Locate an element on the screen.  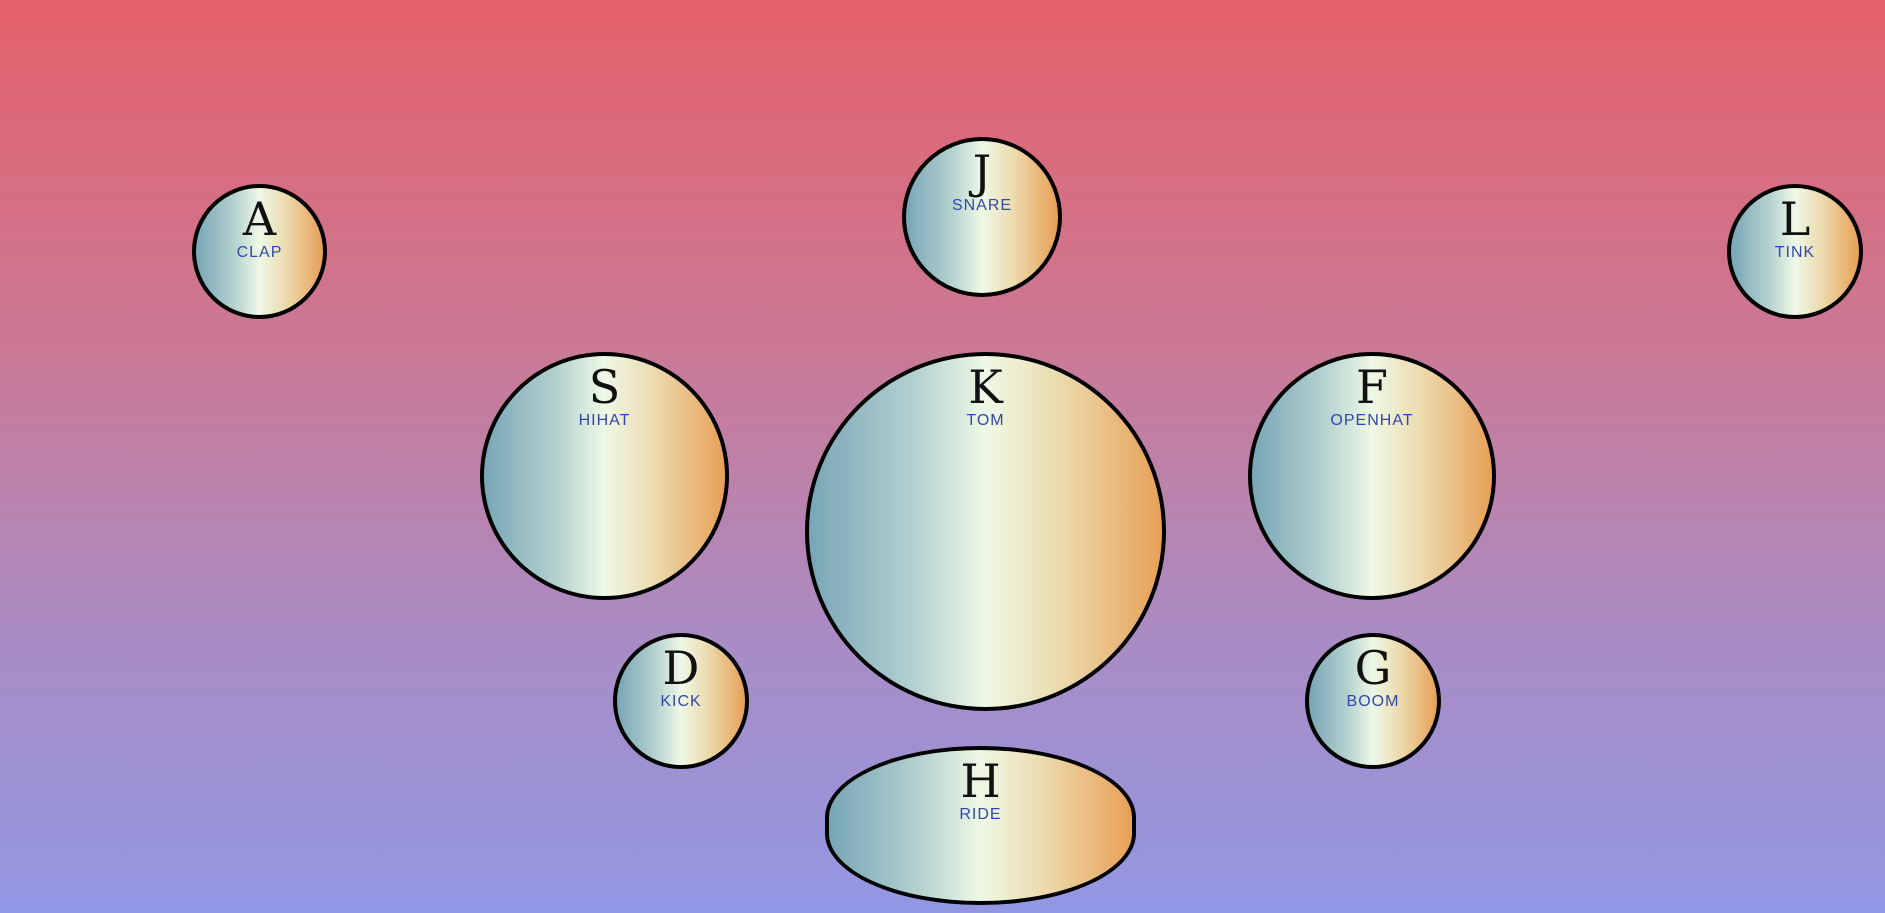
pad-sound-label: HIHAT is located at coordinates (604, 420).